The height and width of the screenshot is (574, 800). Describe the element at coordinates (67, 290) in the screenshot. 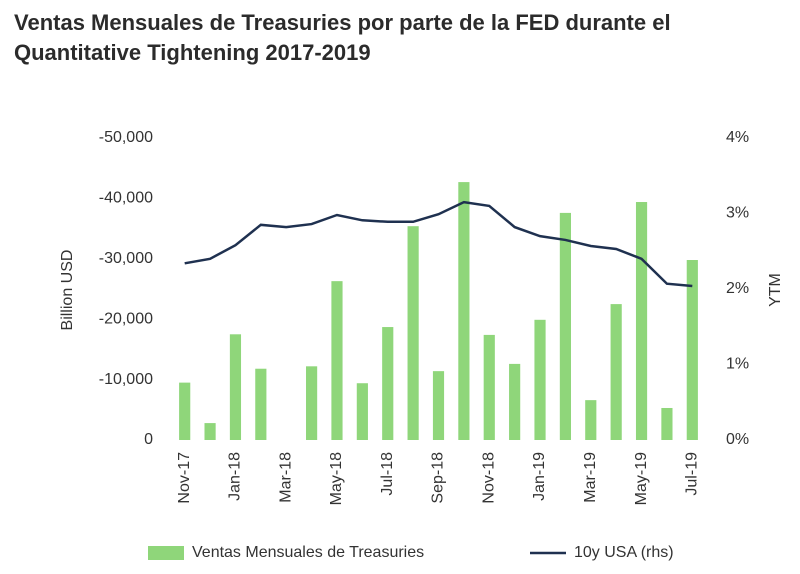

I see `y-axis-label: Billion USD` at that location.